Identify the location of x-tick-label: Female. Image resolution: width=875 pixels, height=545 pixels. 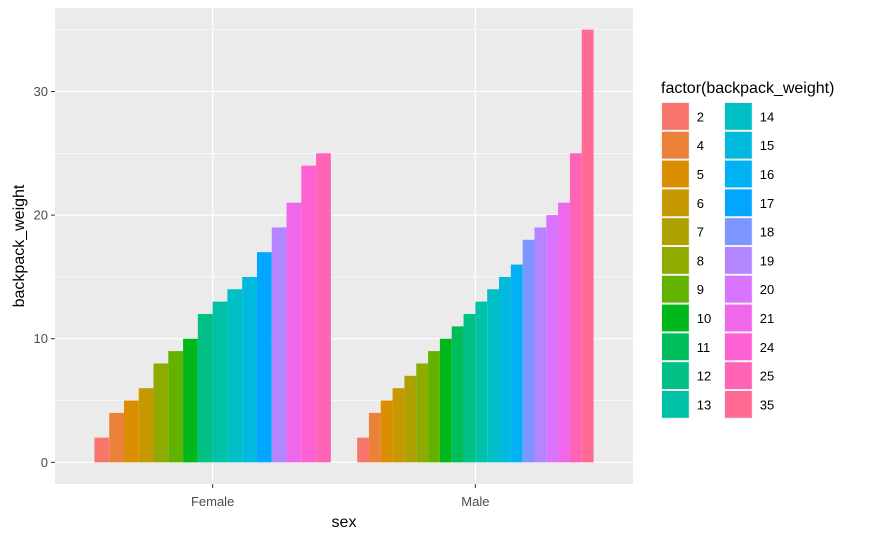
(212, 501).